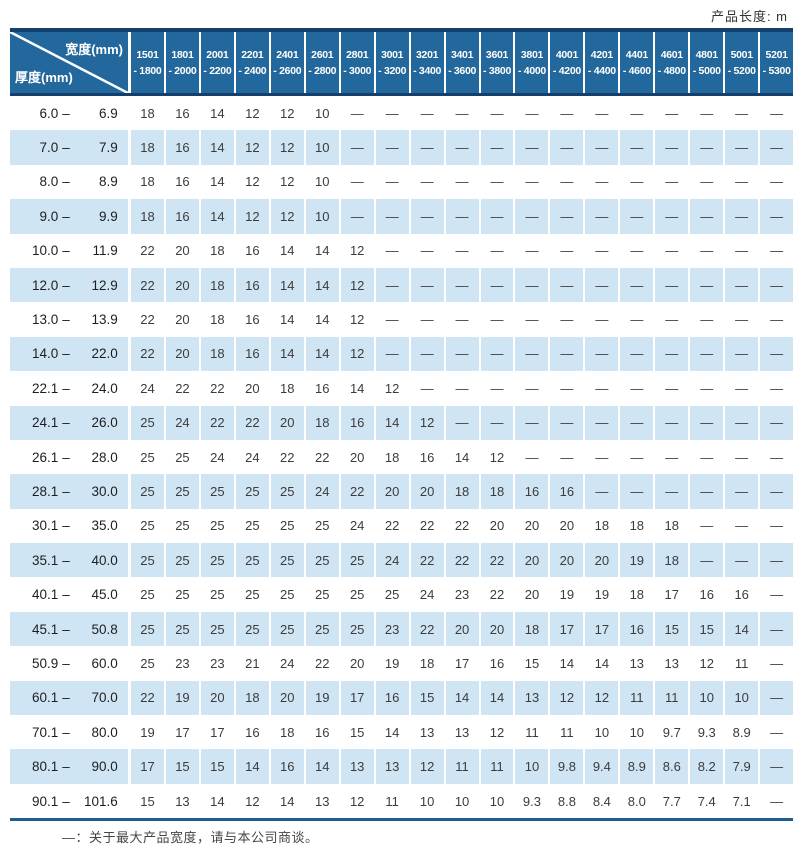 This screenshot has height=847, width=797. What do you see at coordinates (427, 54) in the screenshot?
I see `column-header-top: 3201` at bounding box center [427, 54].